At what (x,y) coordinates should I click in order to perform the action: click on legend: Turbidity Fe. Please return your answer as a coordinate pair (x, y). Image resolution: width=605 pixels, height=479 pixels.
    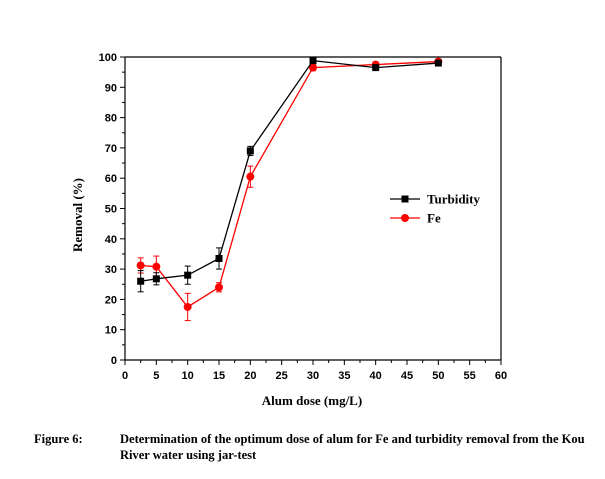
    Looking at the image, I should click on (435, 209).